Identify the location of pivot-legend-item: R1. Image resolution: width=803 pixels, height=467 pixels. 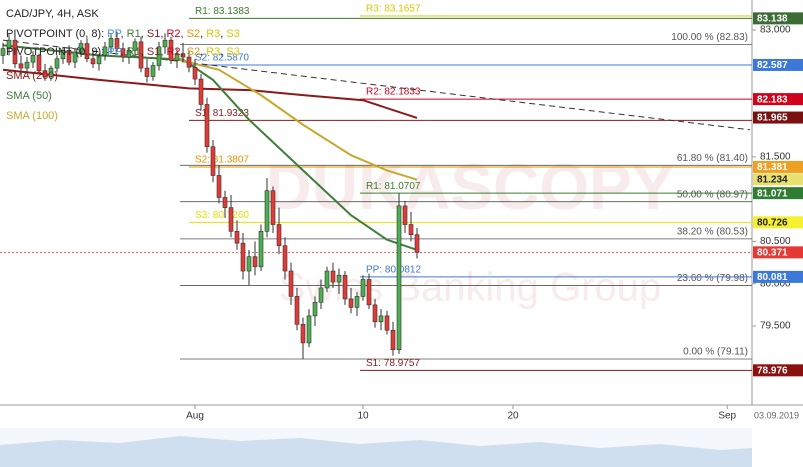
(134, 34).